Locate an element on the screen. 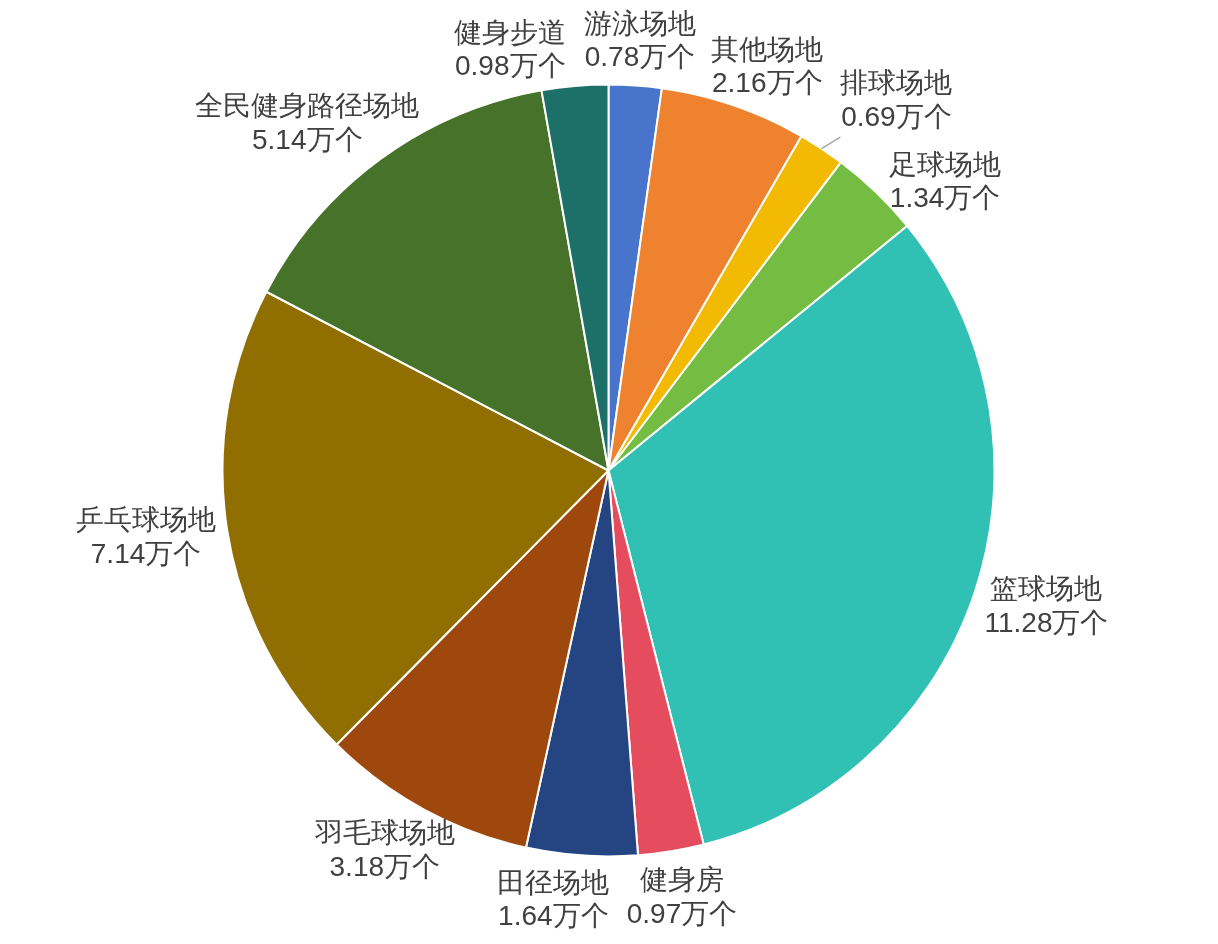  data-label: 2.16万个 is located at coordinates (767, 83).